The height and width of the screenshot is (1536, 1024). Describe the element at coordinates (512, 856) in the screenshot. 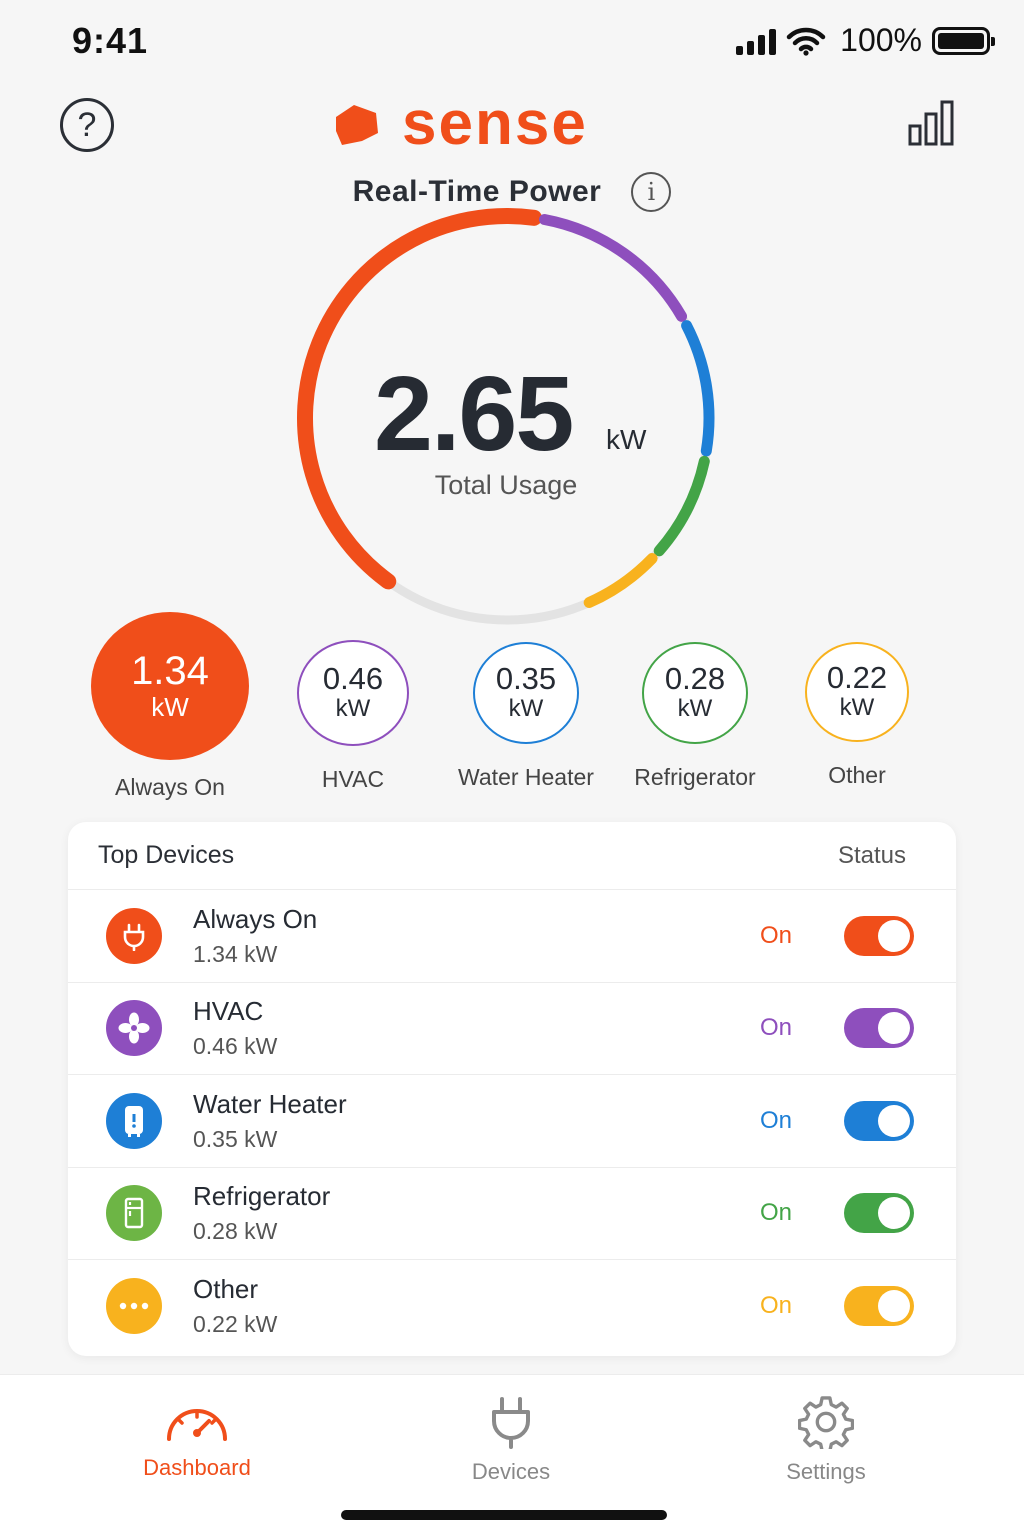

I see `top-devices-header: Top Devices Status` at that location.